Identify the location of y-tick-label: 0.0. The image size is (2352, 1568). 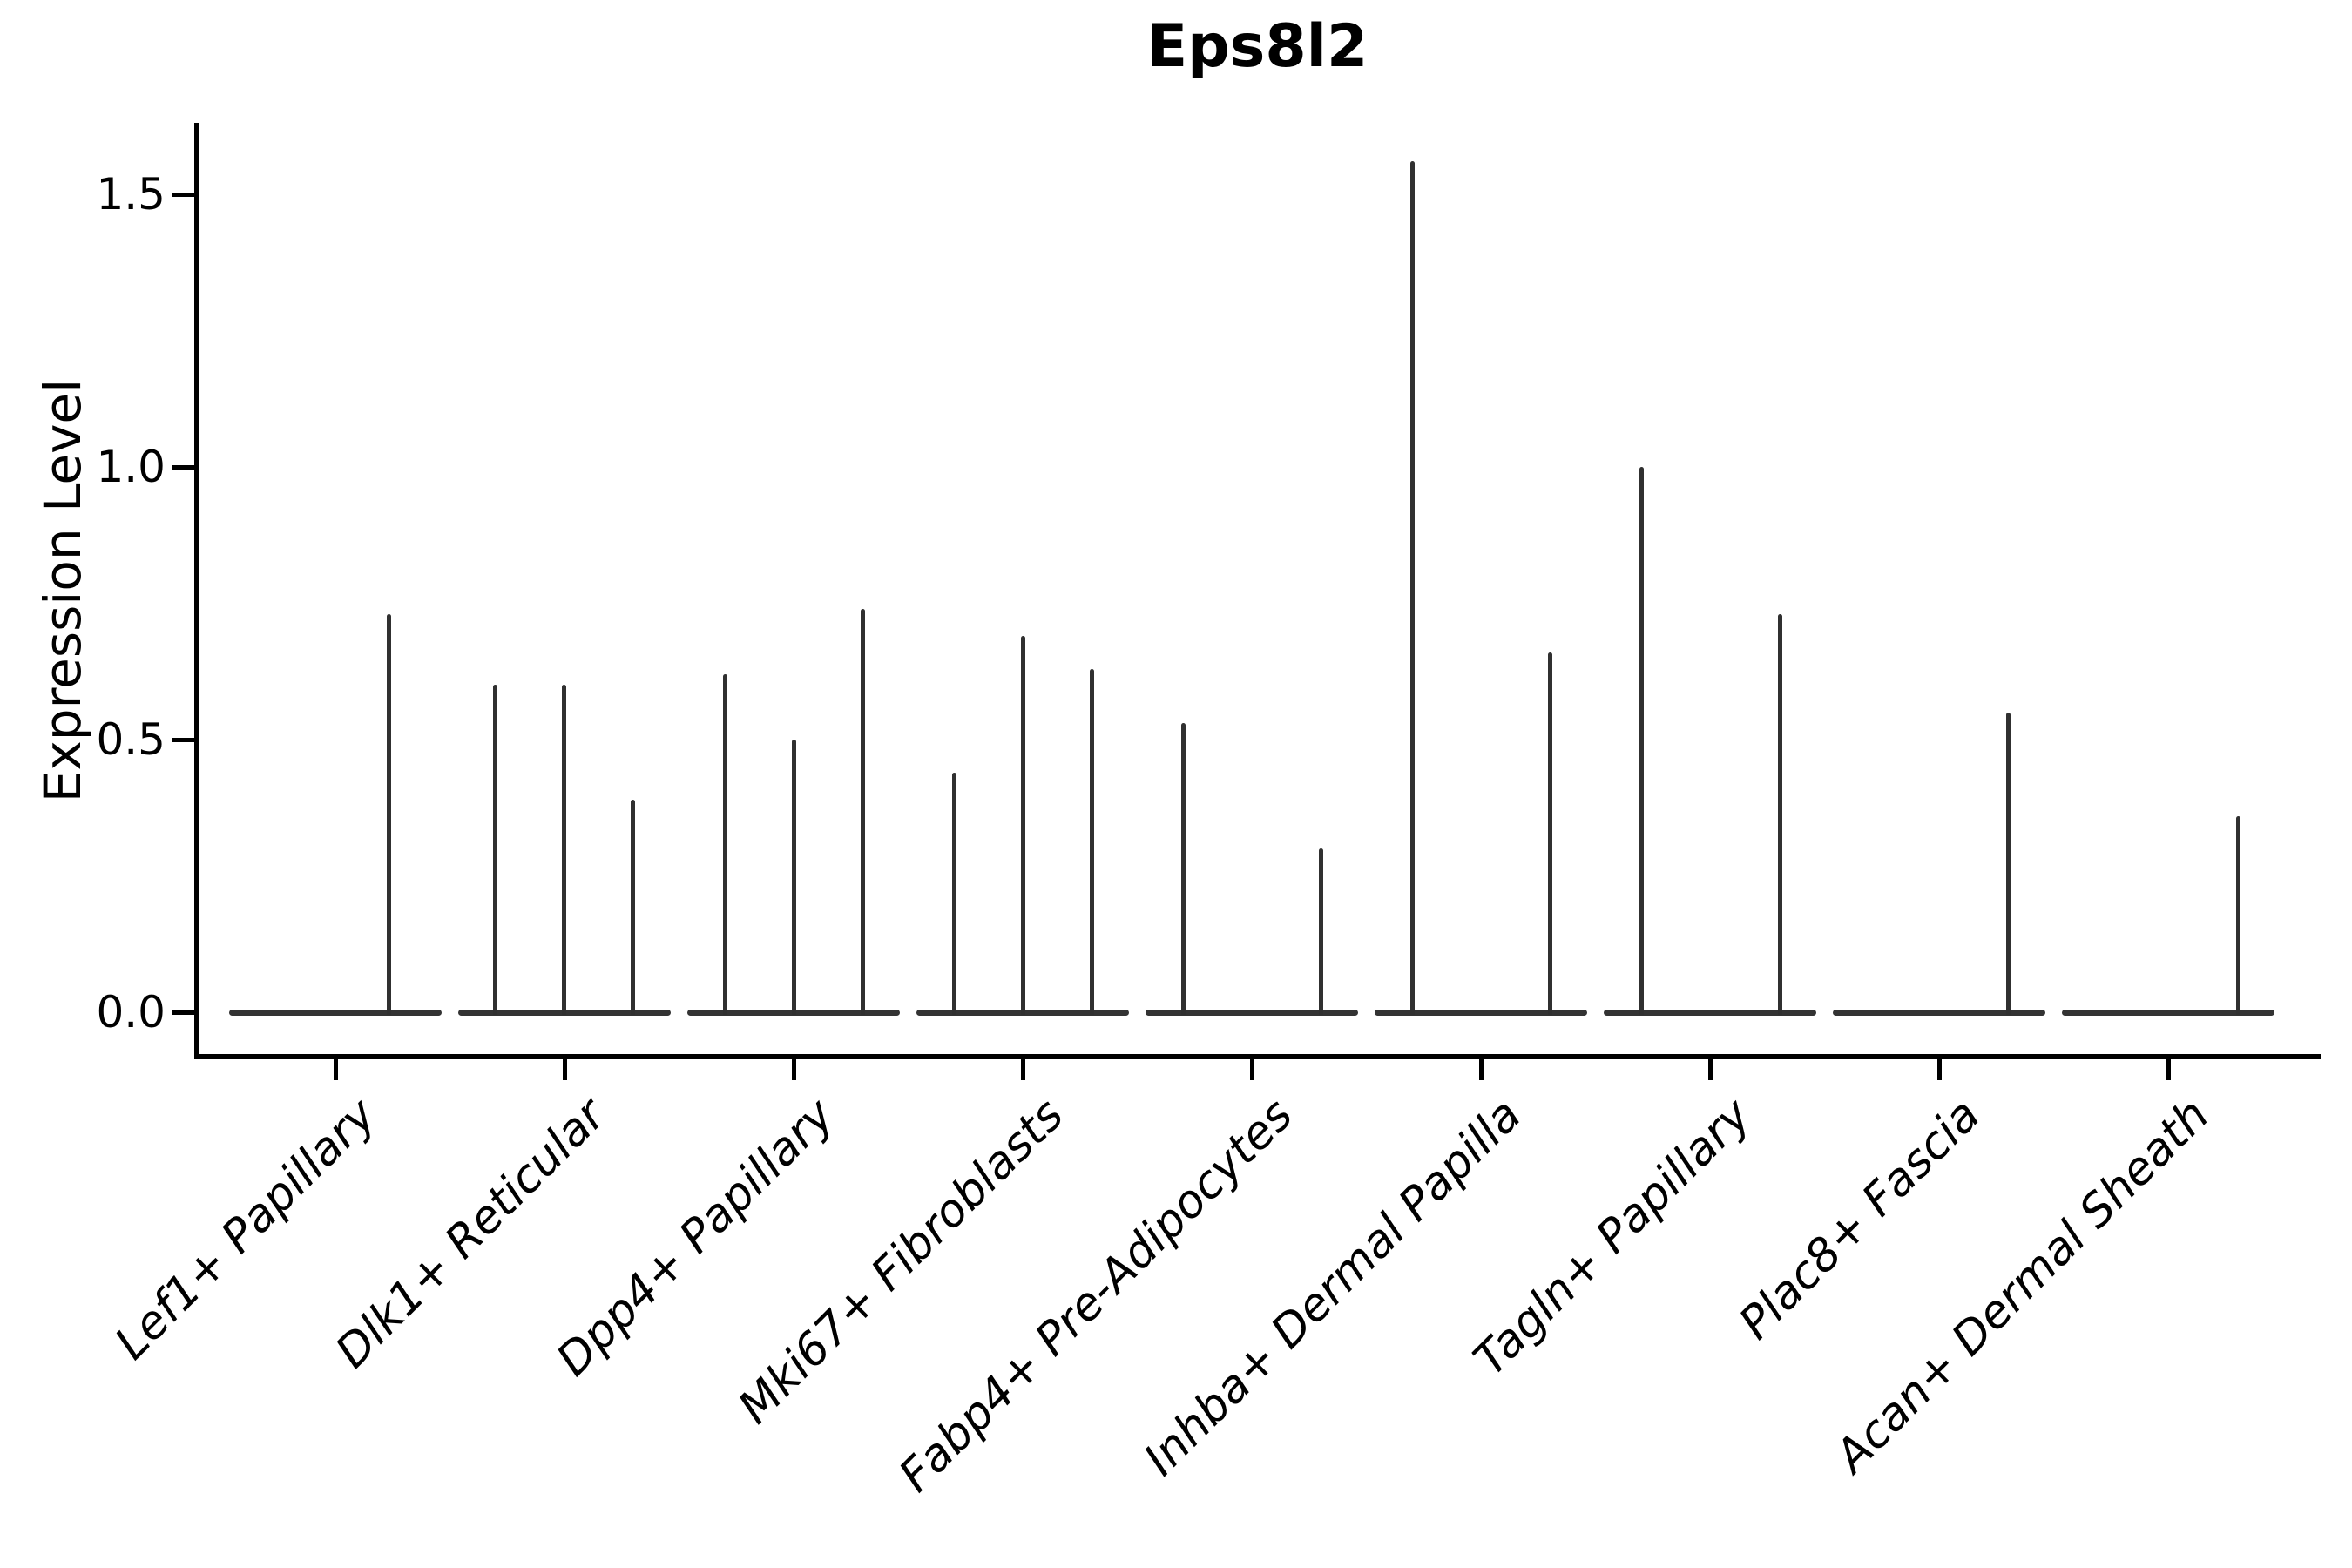
(131, 1012).